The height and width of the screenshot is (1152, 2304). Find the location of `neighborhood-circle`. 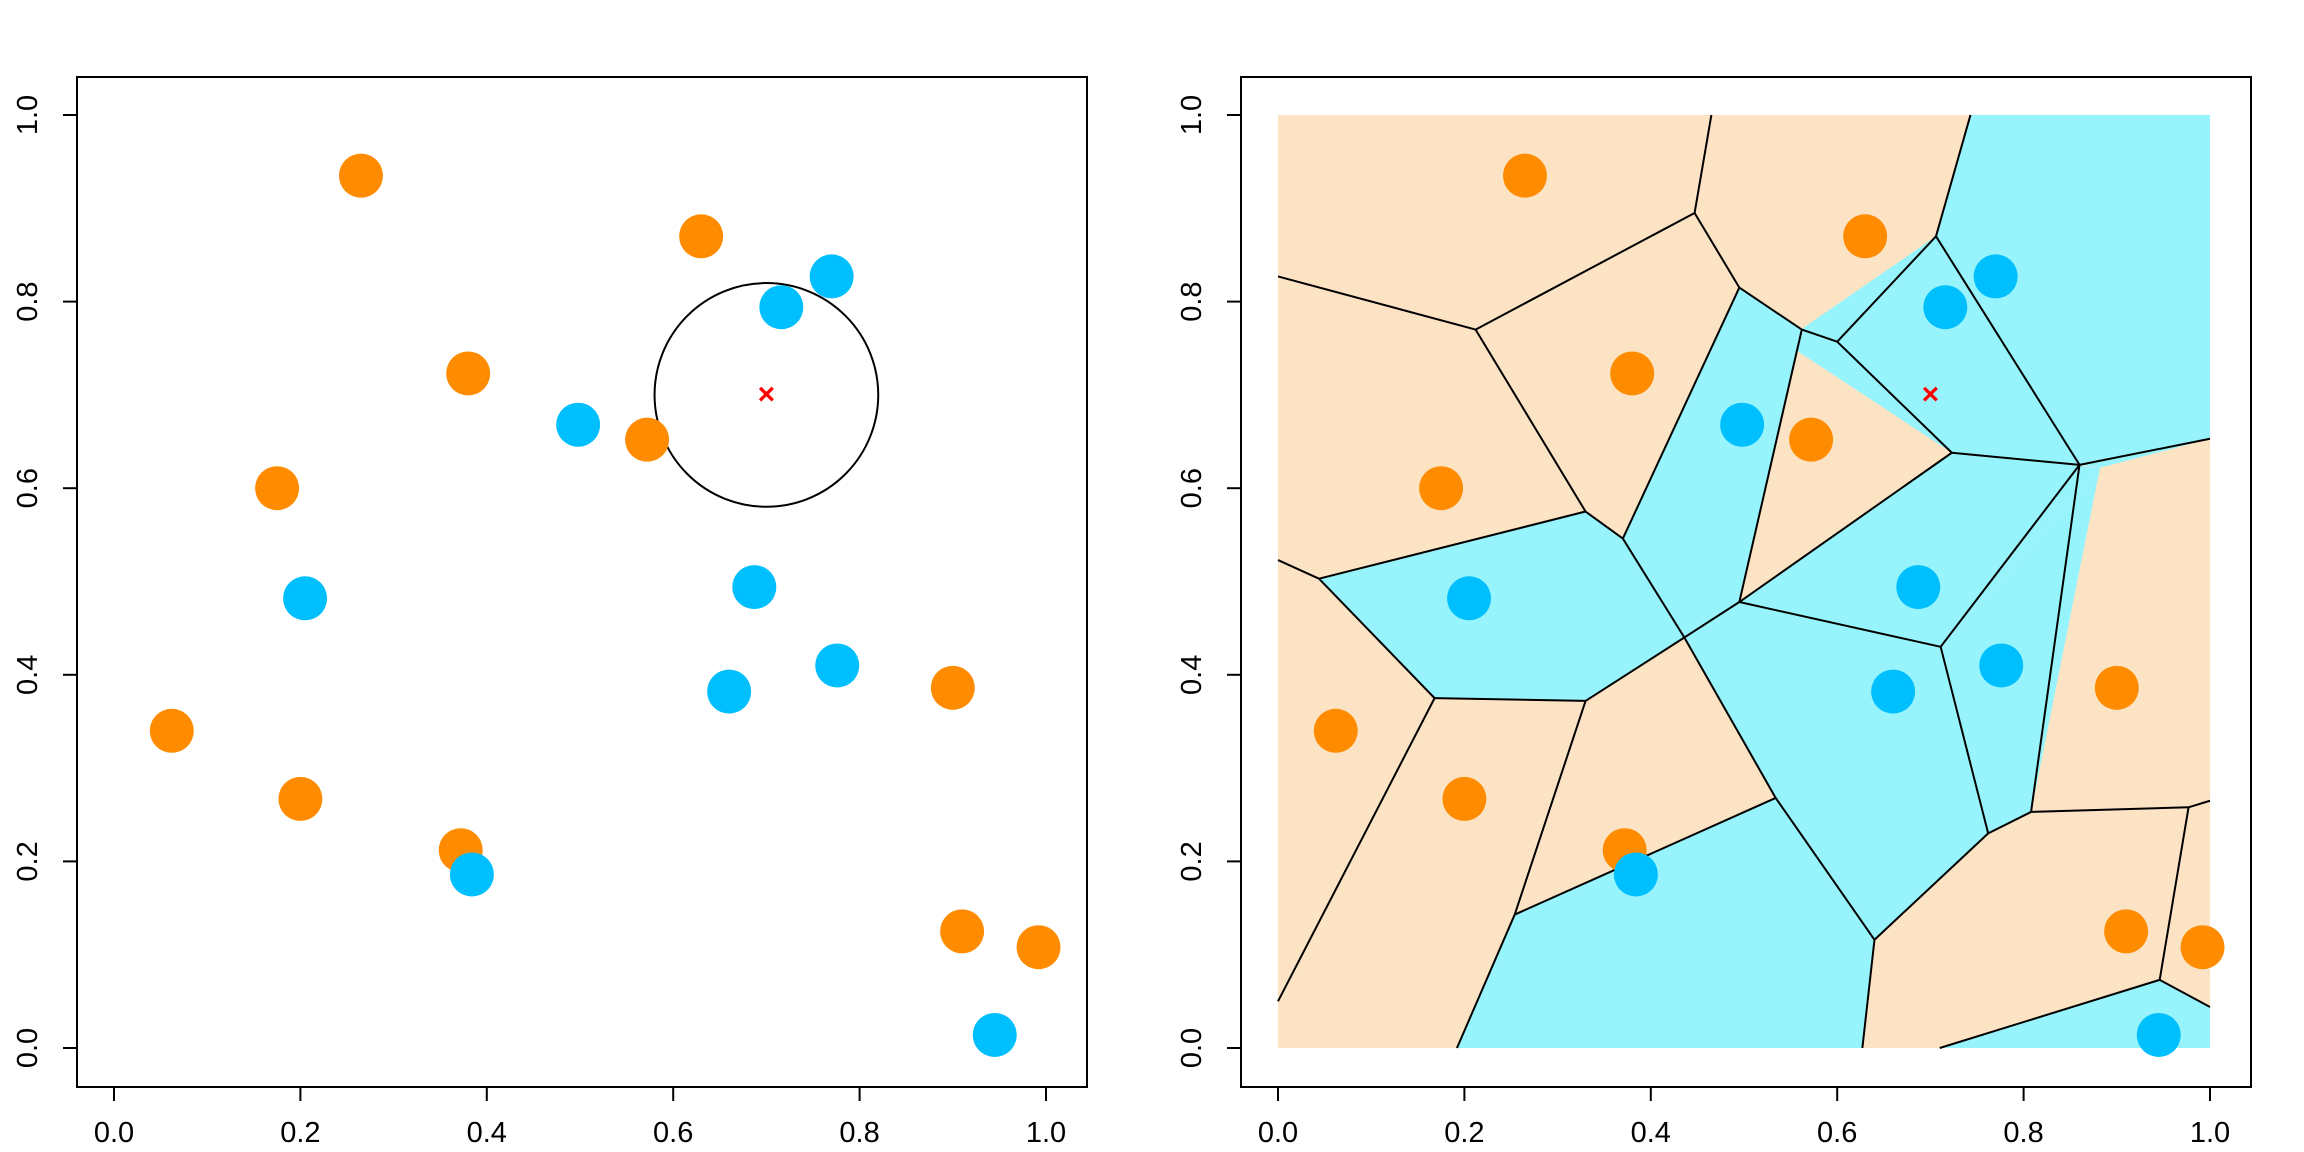

neighborhood-circle is located at coordinates (766, 395).